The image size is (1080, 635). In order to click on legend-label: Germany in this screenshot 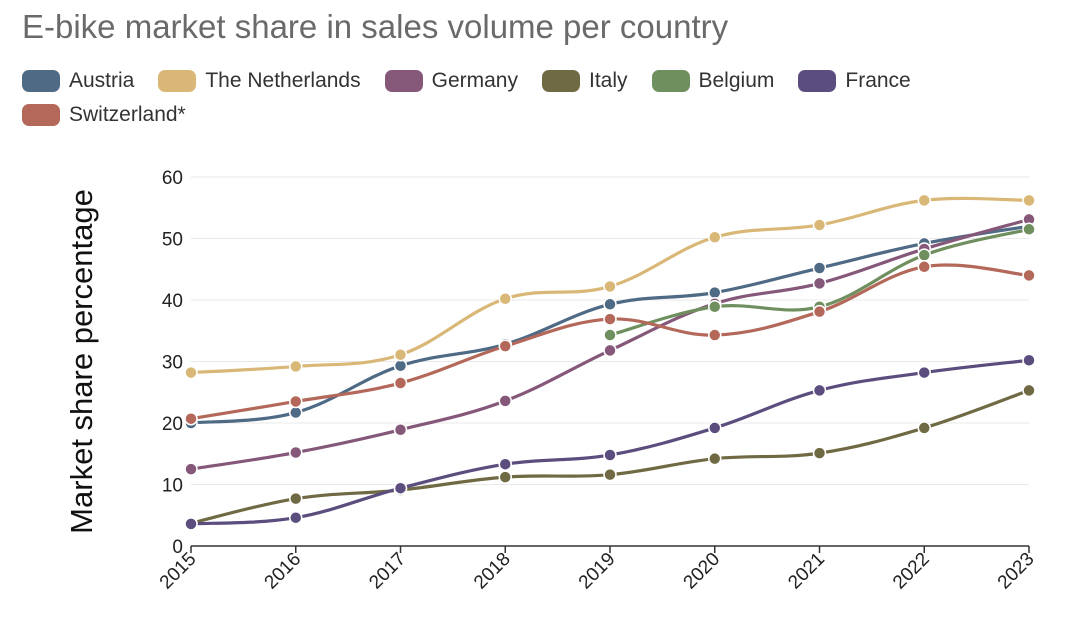, I will do `click(474, 80)`.